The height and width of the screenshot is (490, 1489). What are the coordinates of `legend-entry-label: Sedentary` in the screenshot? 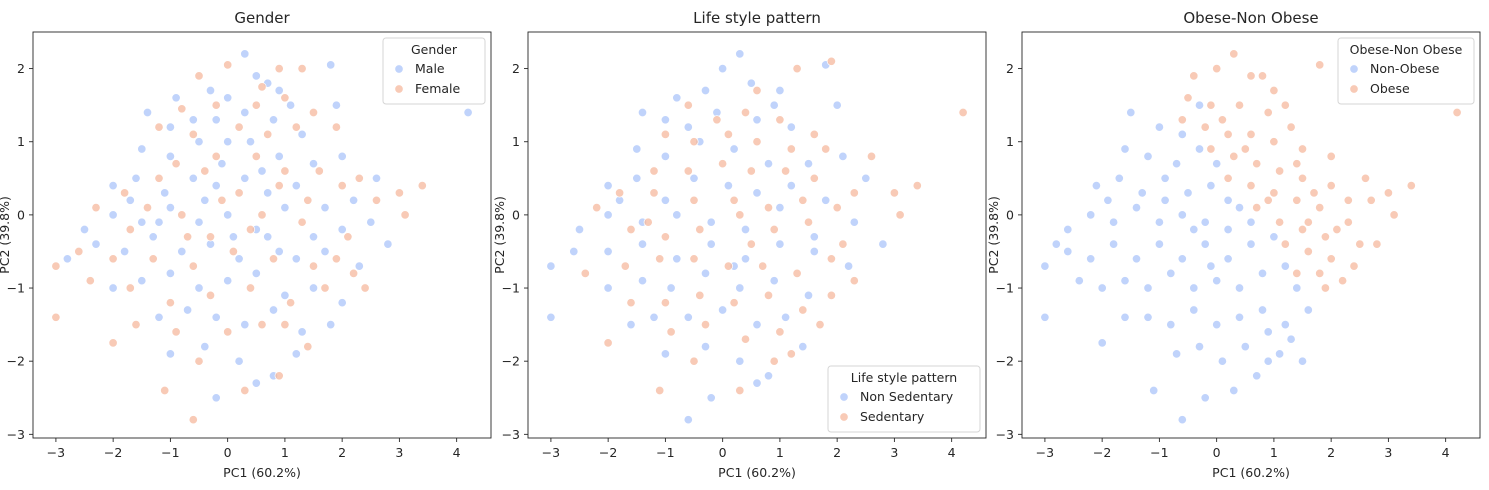 It's located at (892, 416).